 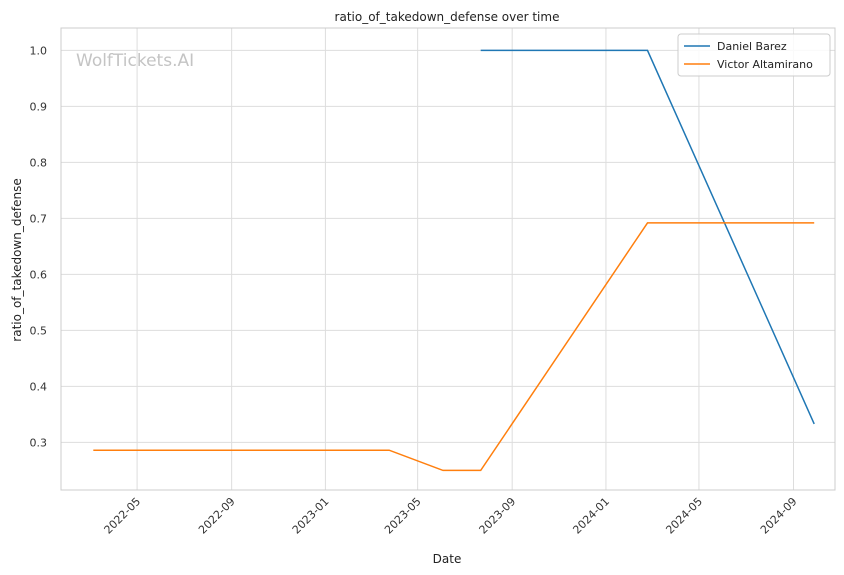 What do you see at coordinates (39, 218) in the screenshot?
I see `y-tick-label: 0.7` at bounding box center [39, 218].